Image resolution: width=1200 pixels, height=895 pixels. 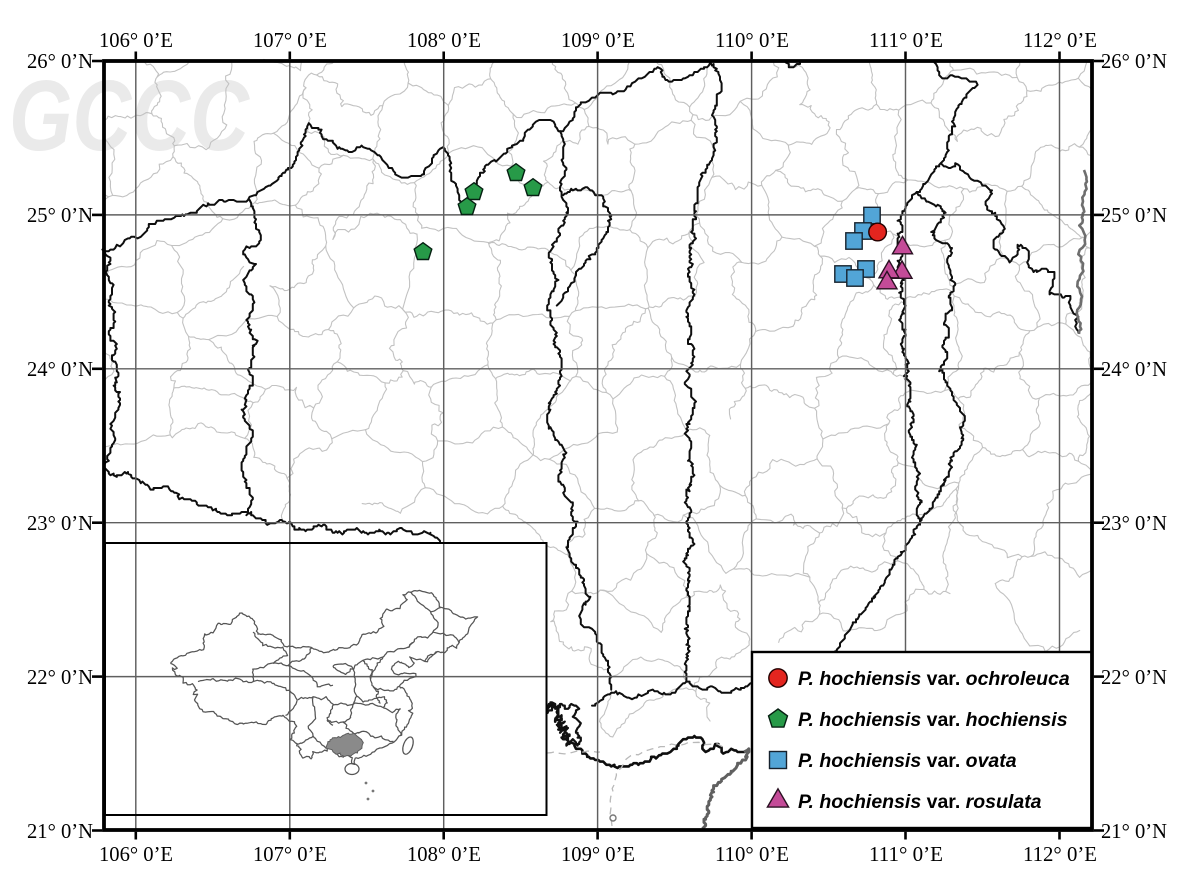 I want to click on svg-text: P. hochiensis var. ochroleuca, so click(x=934, y=679).